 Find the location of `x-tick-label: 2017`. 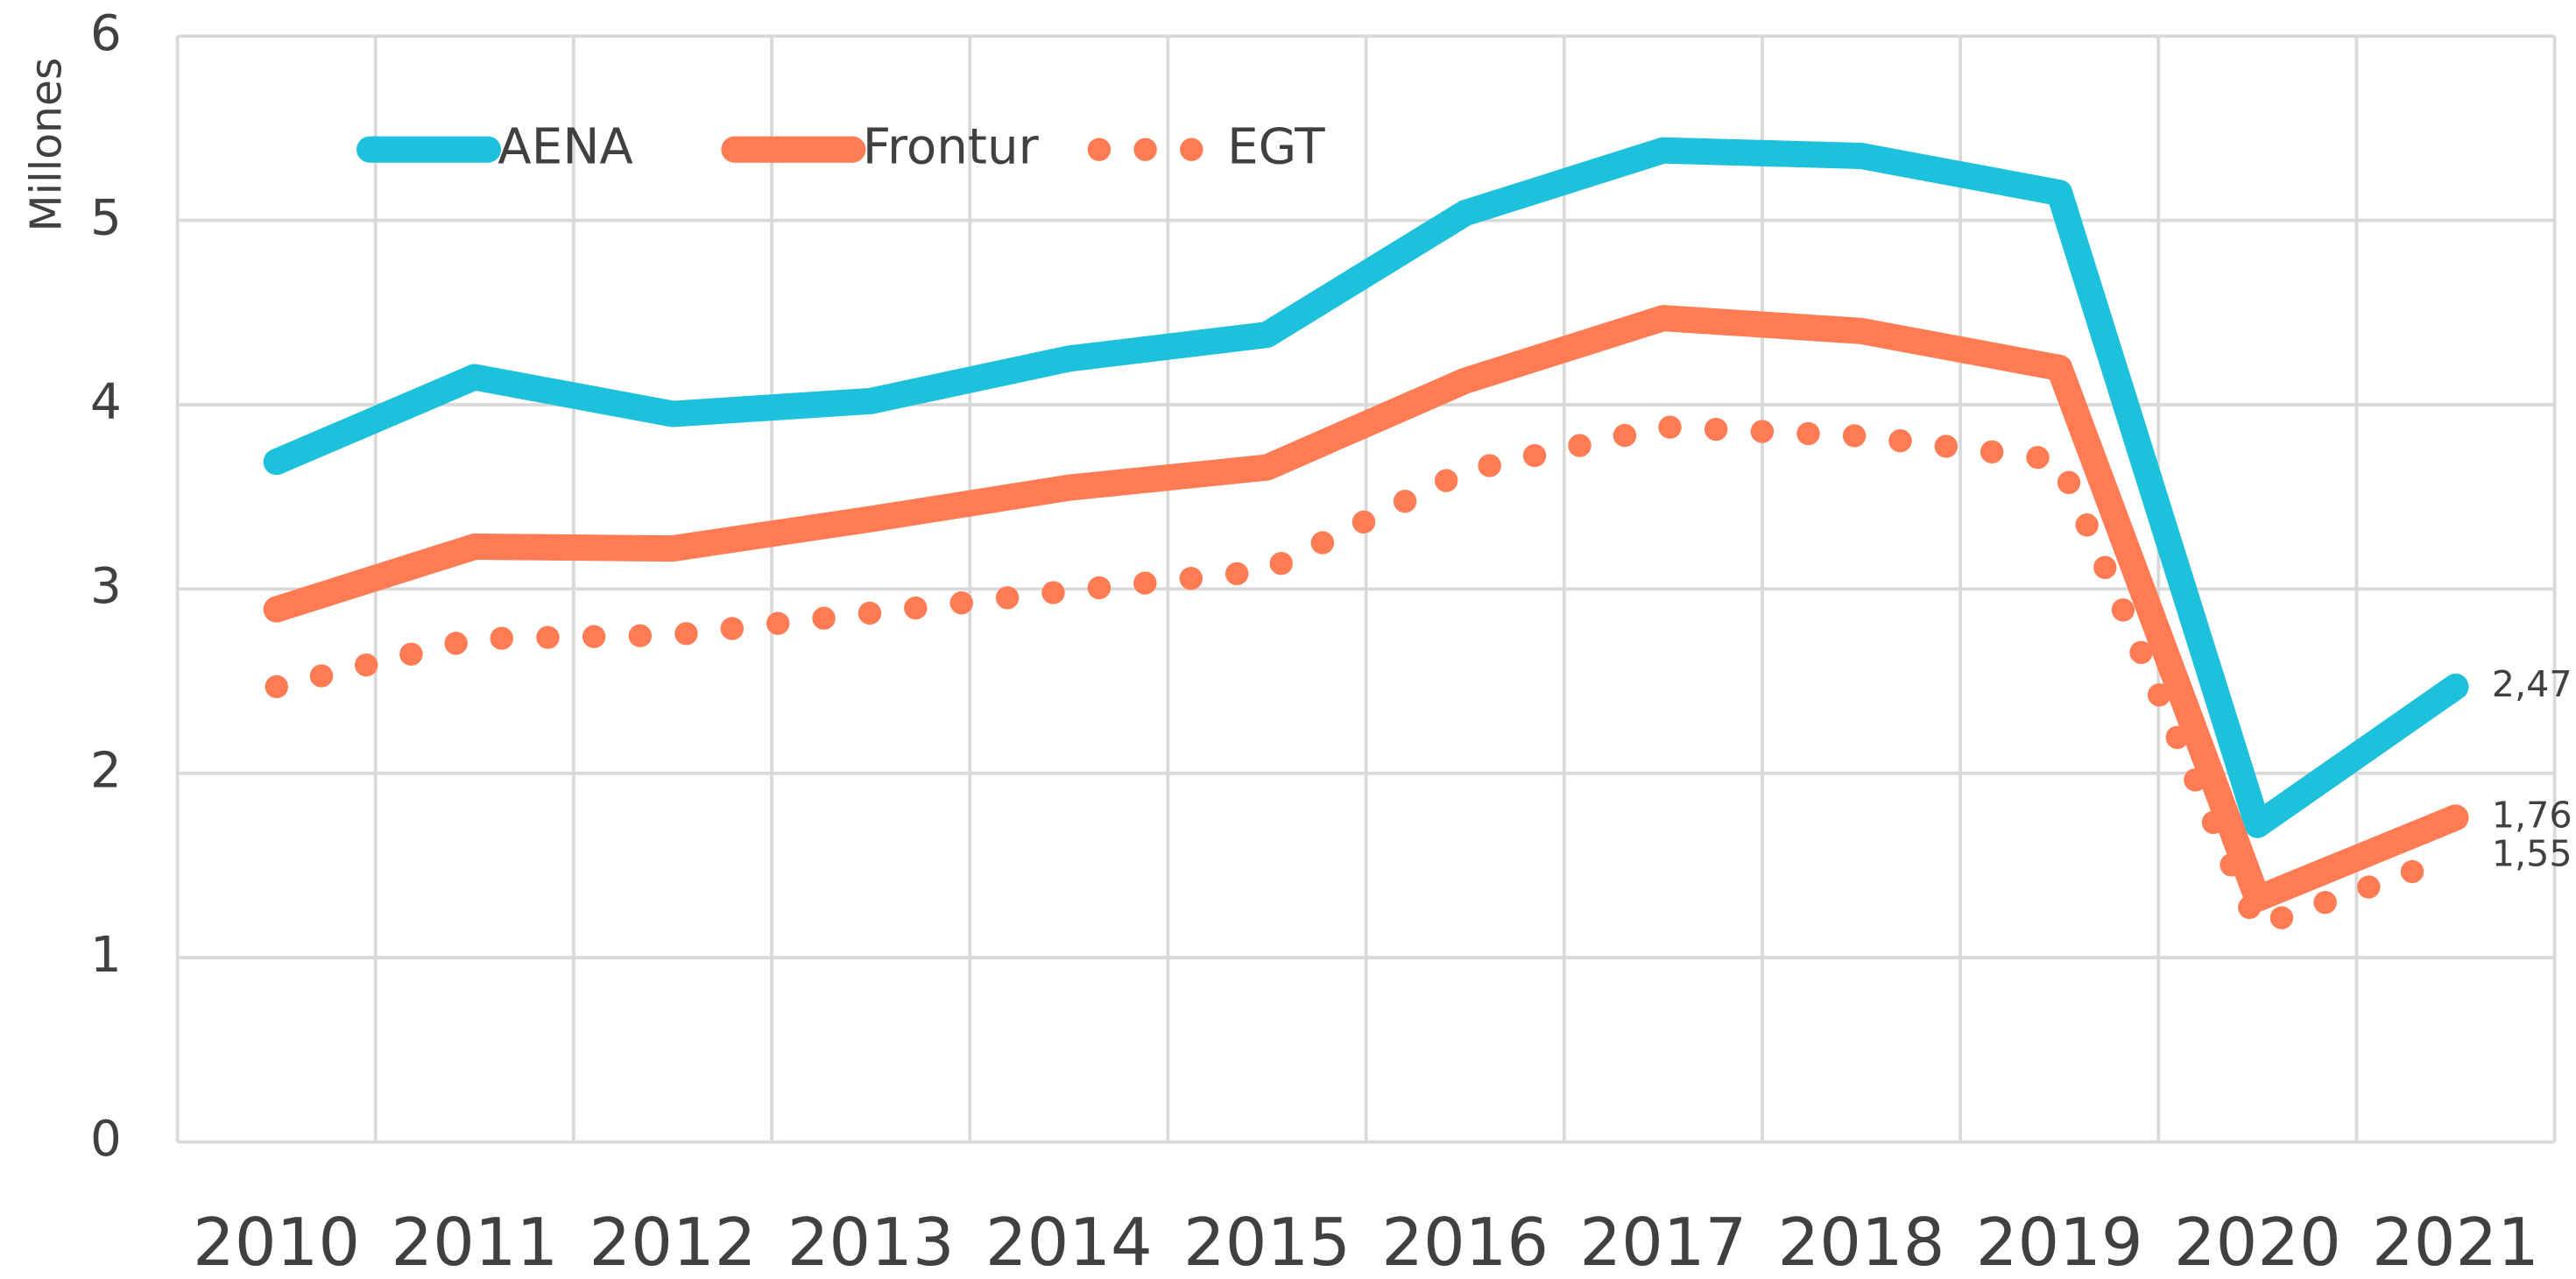

x-tick-label: 2017 is located at coordinates (1663, 1241).